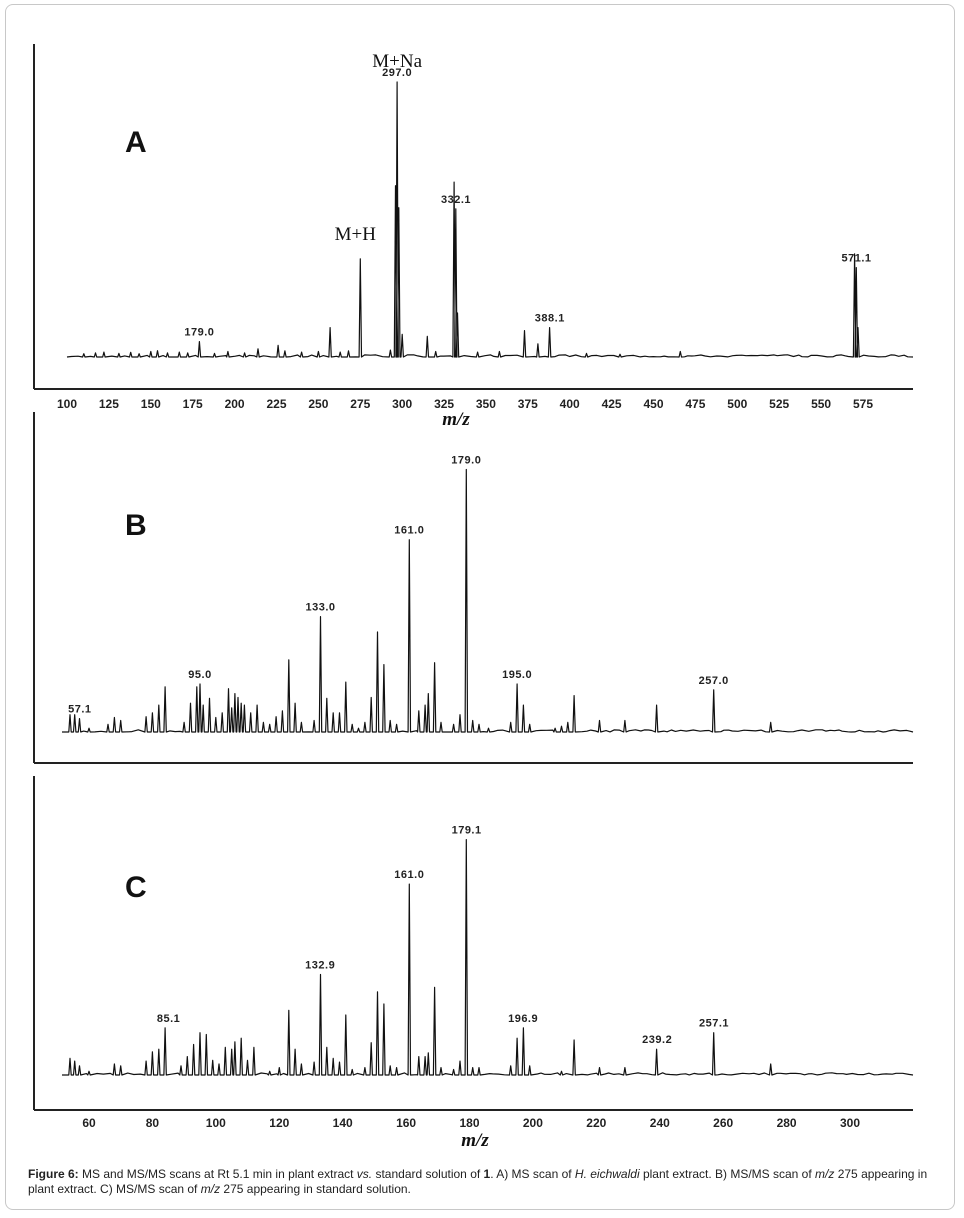  What do you see at coordinates (320, 966) in the screenshot?
I see `panel-c-peak-label: 132.9` at bounding box center [320, 966].